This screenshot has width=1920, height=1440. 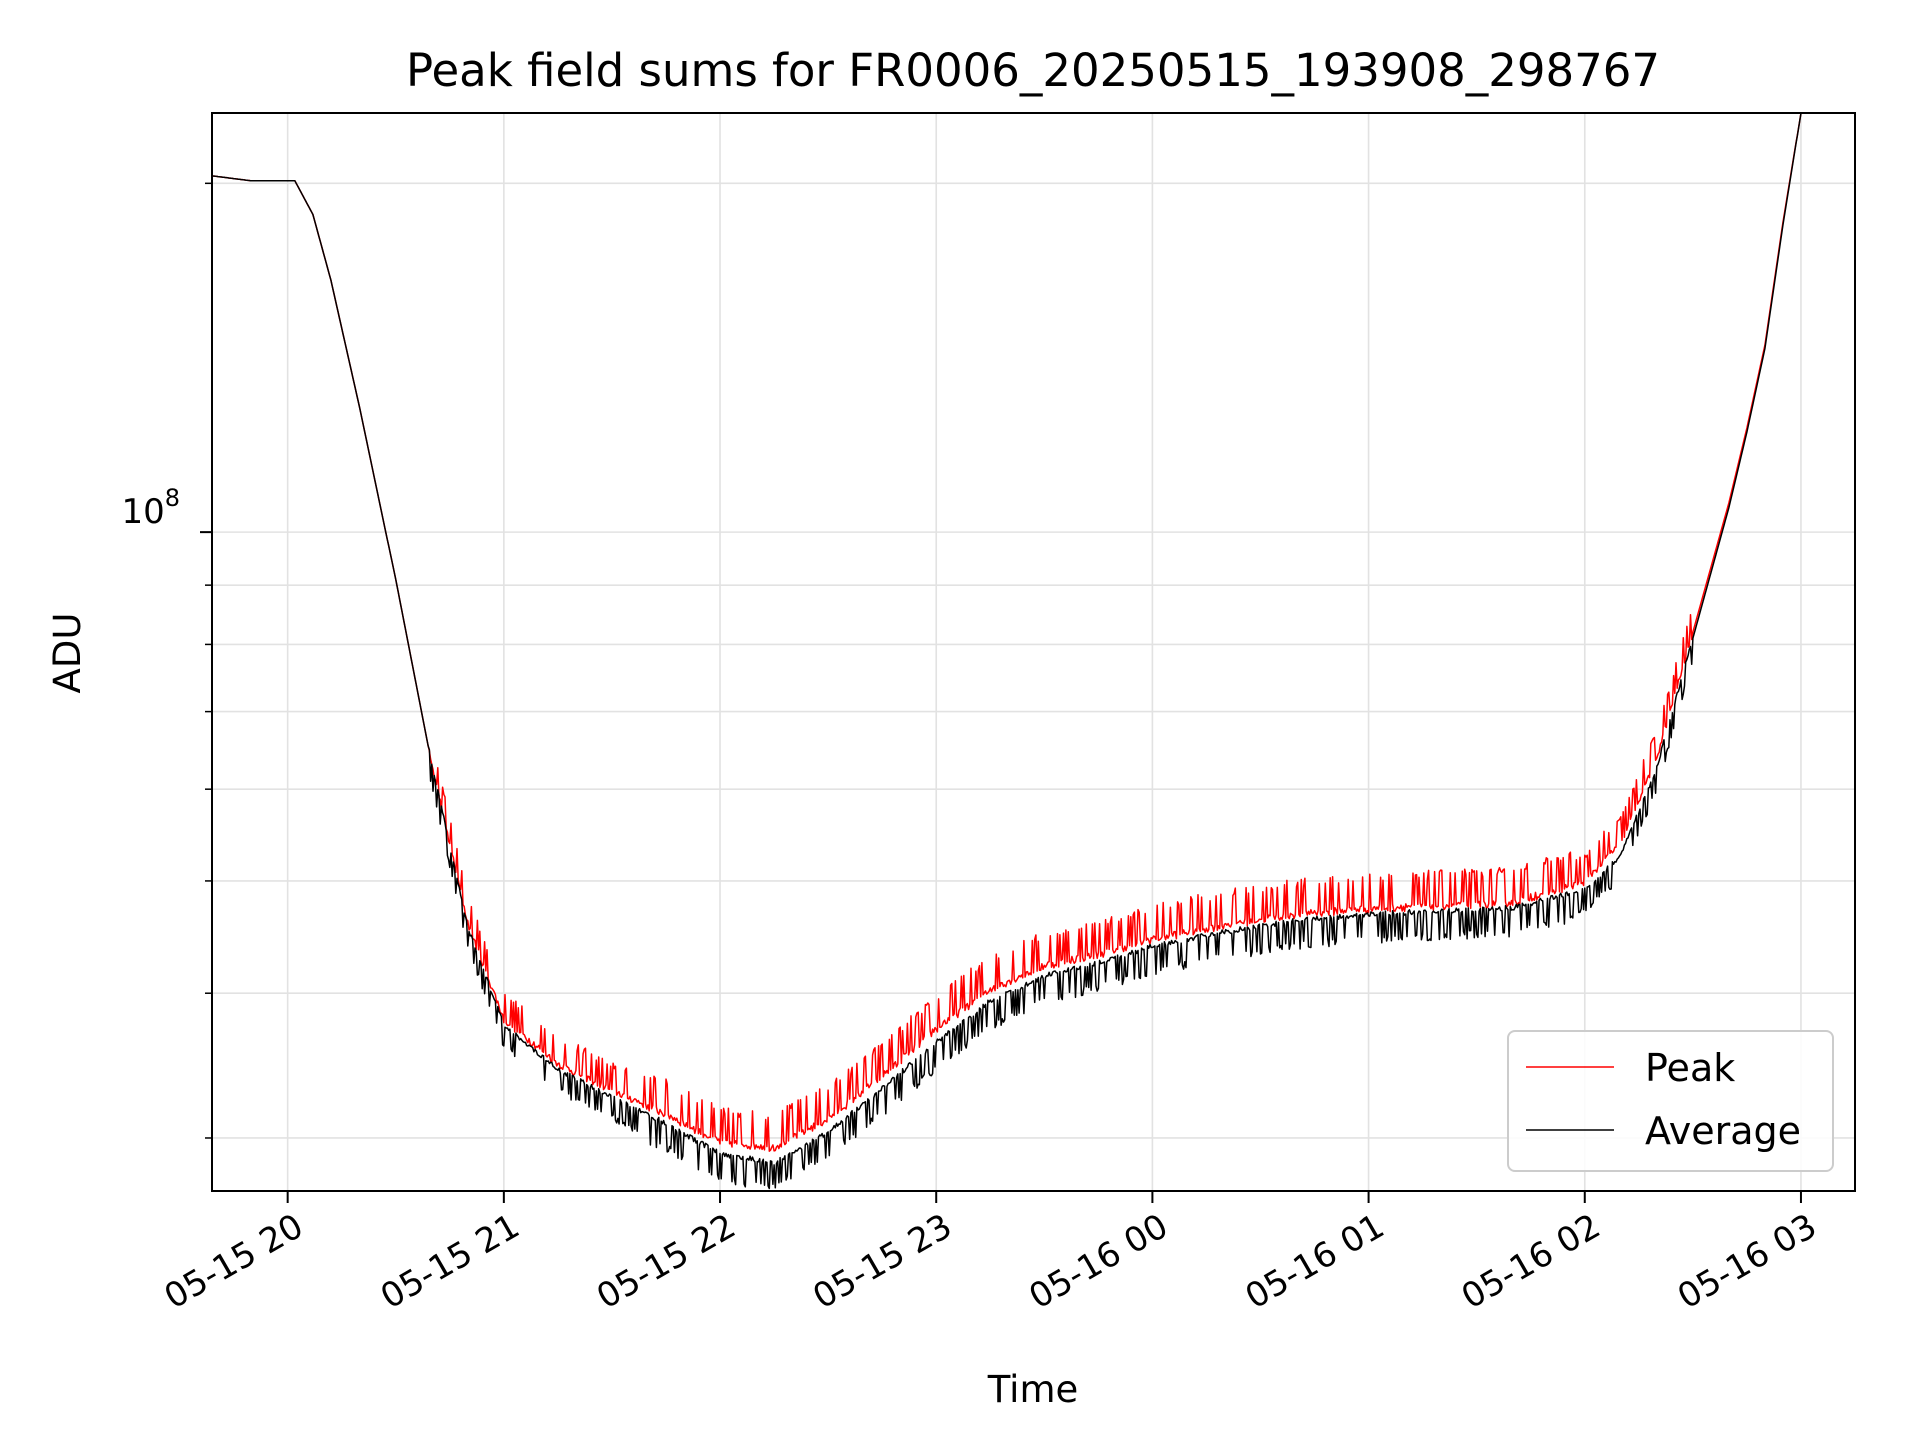 What do you see at coordinates (1723, 1131) in the screenshot?
I see `legend-label-average: Average` at bounding box center [1723, 1131].